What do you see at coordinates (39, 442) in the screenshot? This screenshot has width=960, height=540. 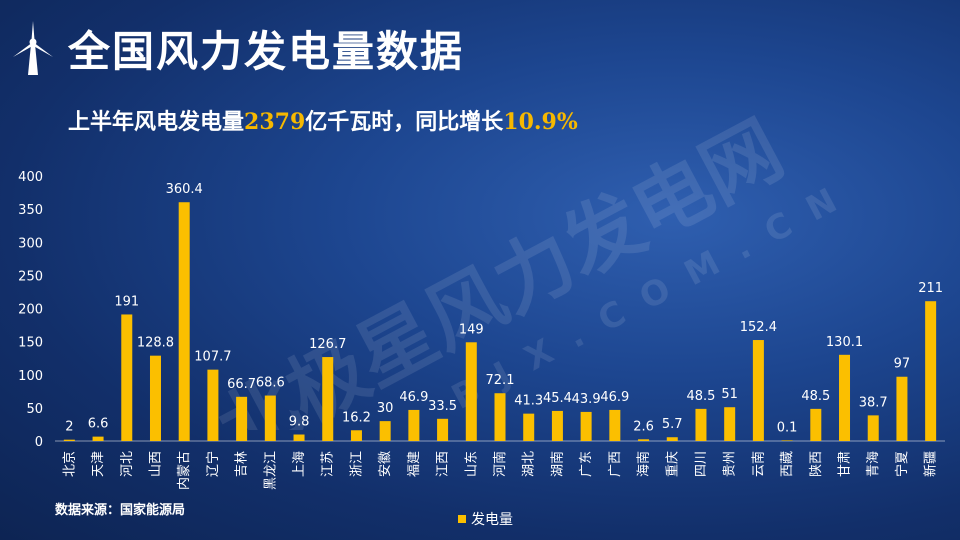 I see `y-tick-label: 0` at bounding box center [39, 442].